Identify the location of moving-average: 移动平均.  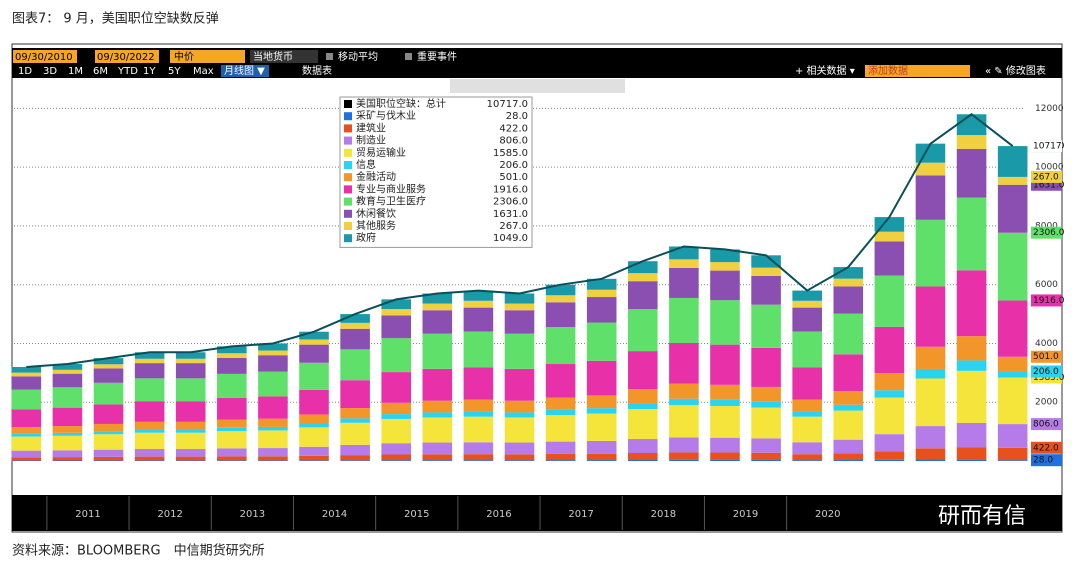
(358, 56).